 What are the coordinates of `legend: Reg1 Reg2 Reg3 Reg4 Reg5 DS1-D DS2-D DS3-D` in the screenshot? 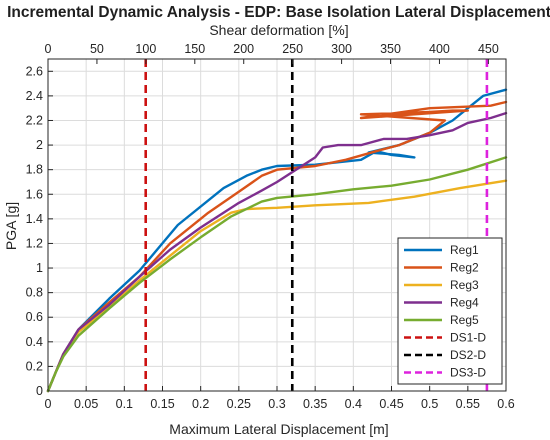 It's located at (450, 311).